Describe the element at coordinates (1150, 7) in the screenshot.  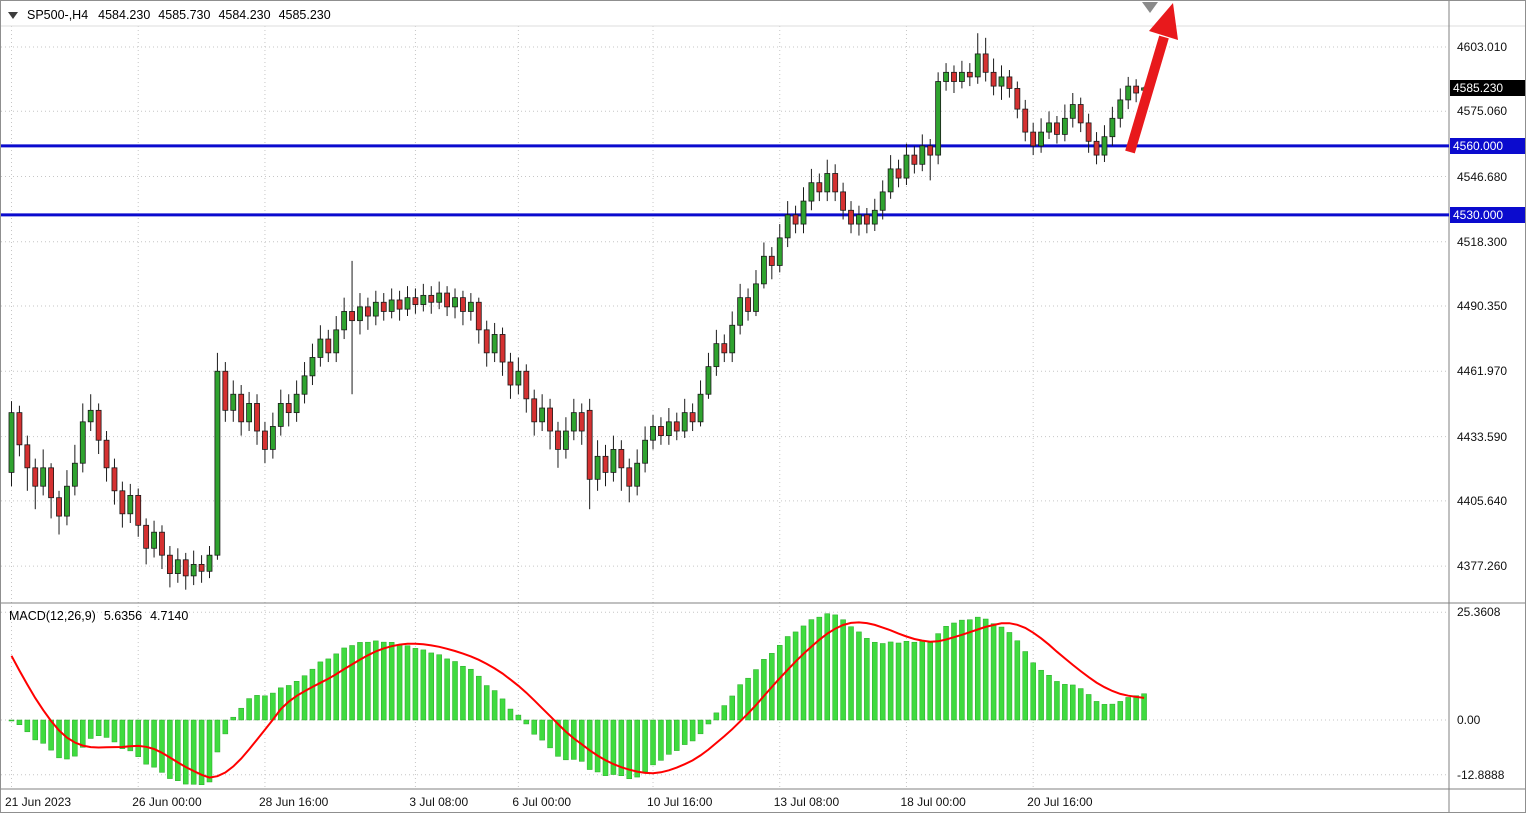
I see `chart-shift-marker-icon` at that location.